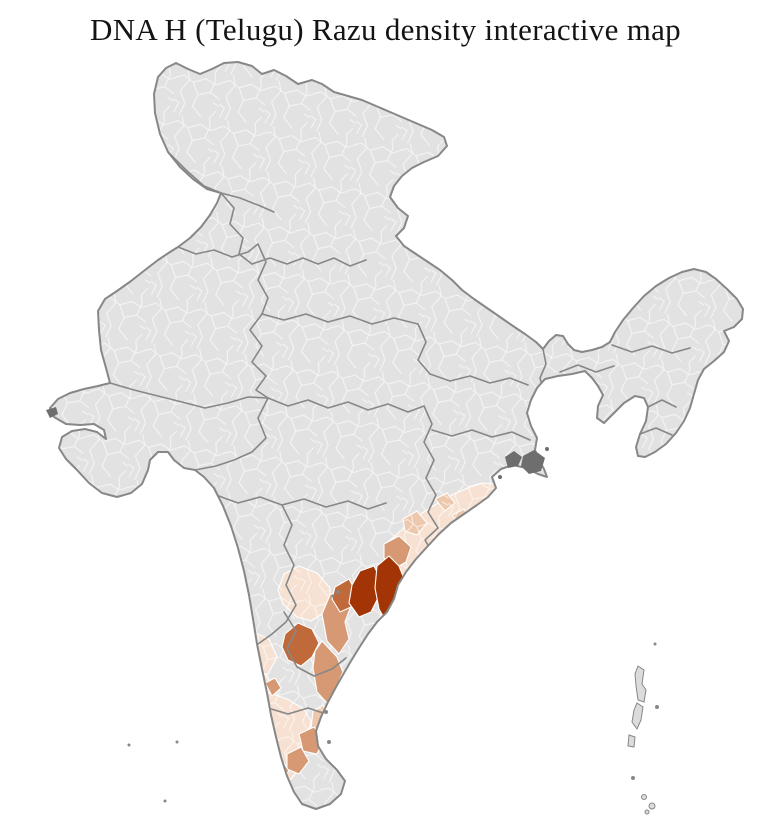 This screenshot has width=771, height=816. Describe the element at coordinates (643, 728) in the screenshot. I see `andaman-nicobar-islands` at that location.